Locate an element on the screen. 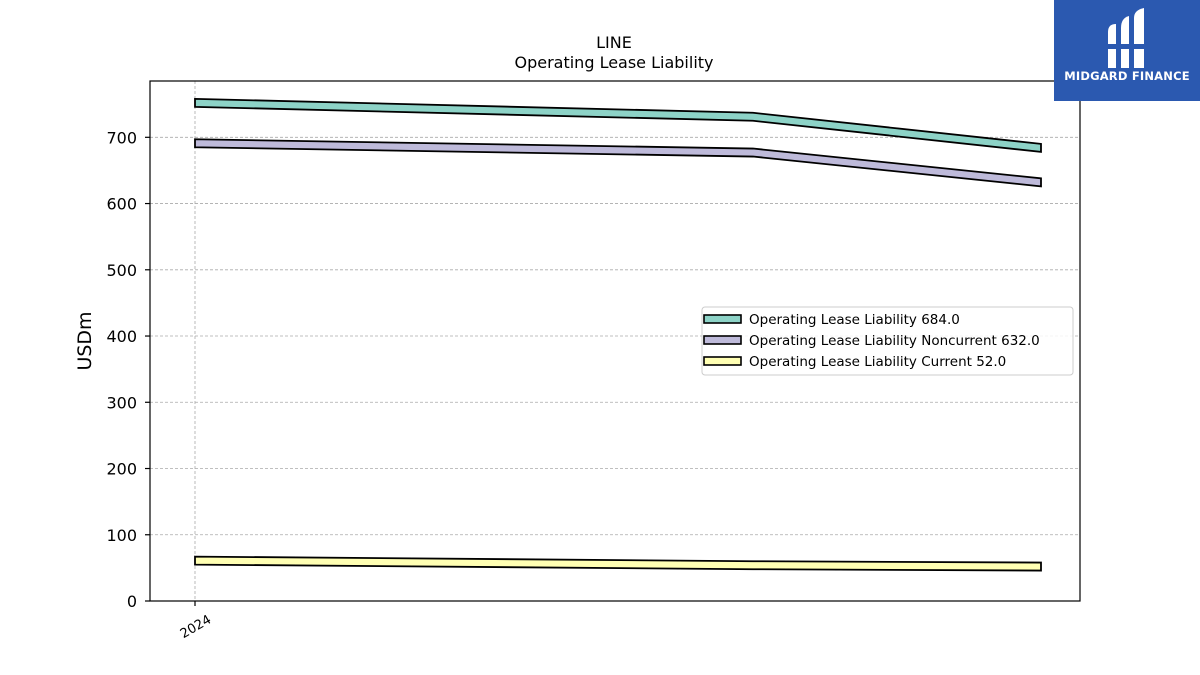 This screenshot has height=675, width=1200. y-tick-label: 600 is located at coordinates (121, 204).